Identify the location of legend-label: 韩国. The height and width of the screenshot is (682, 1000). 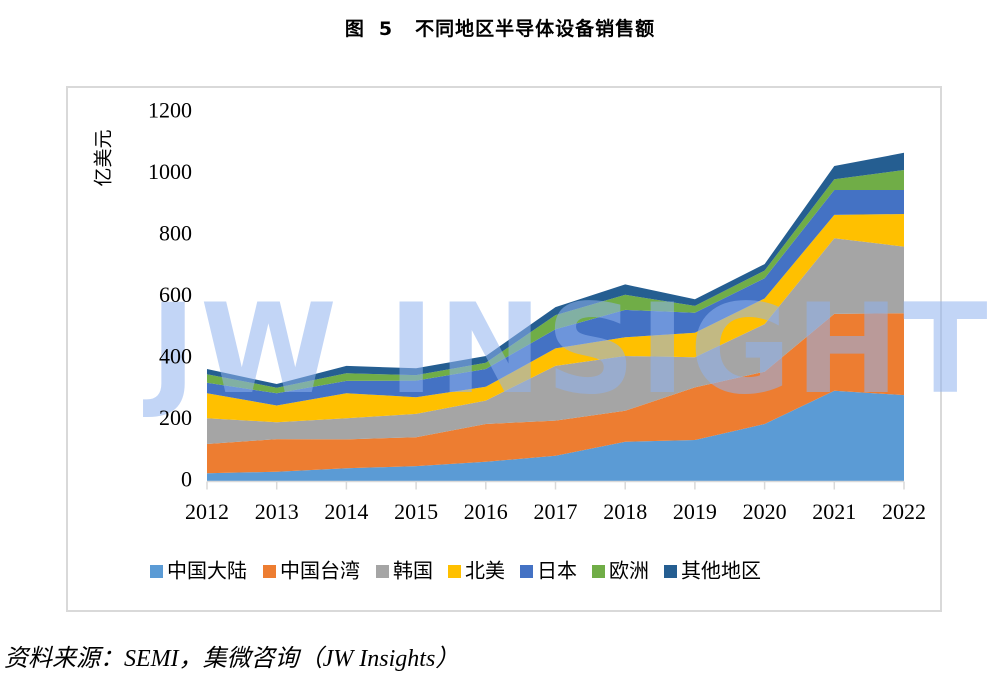
(413, 571).